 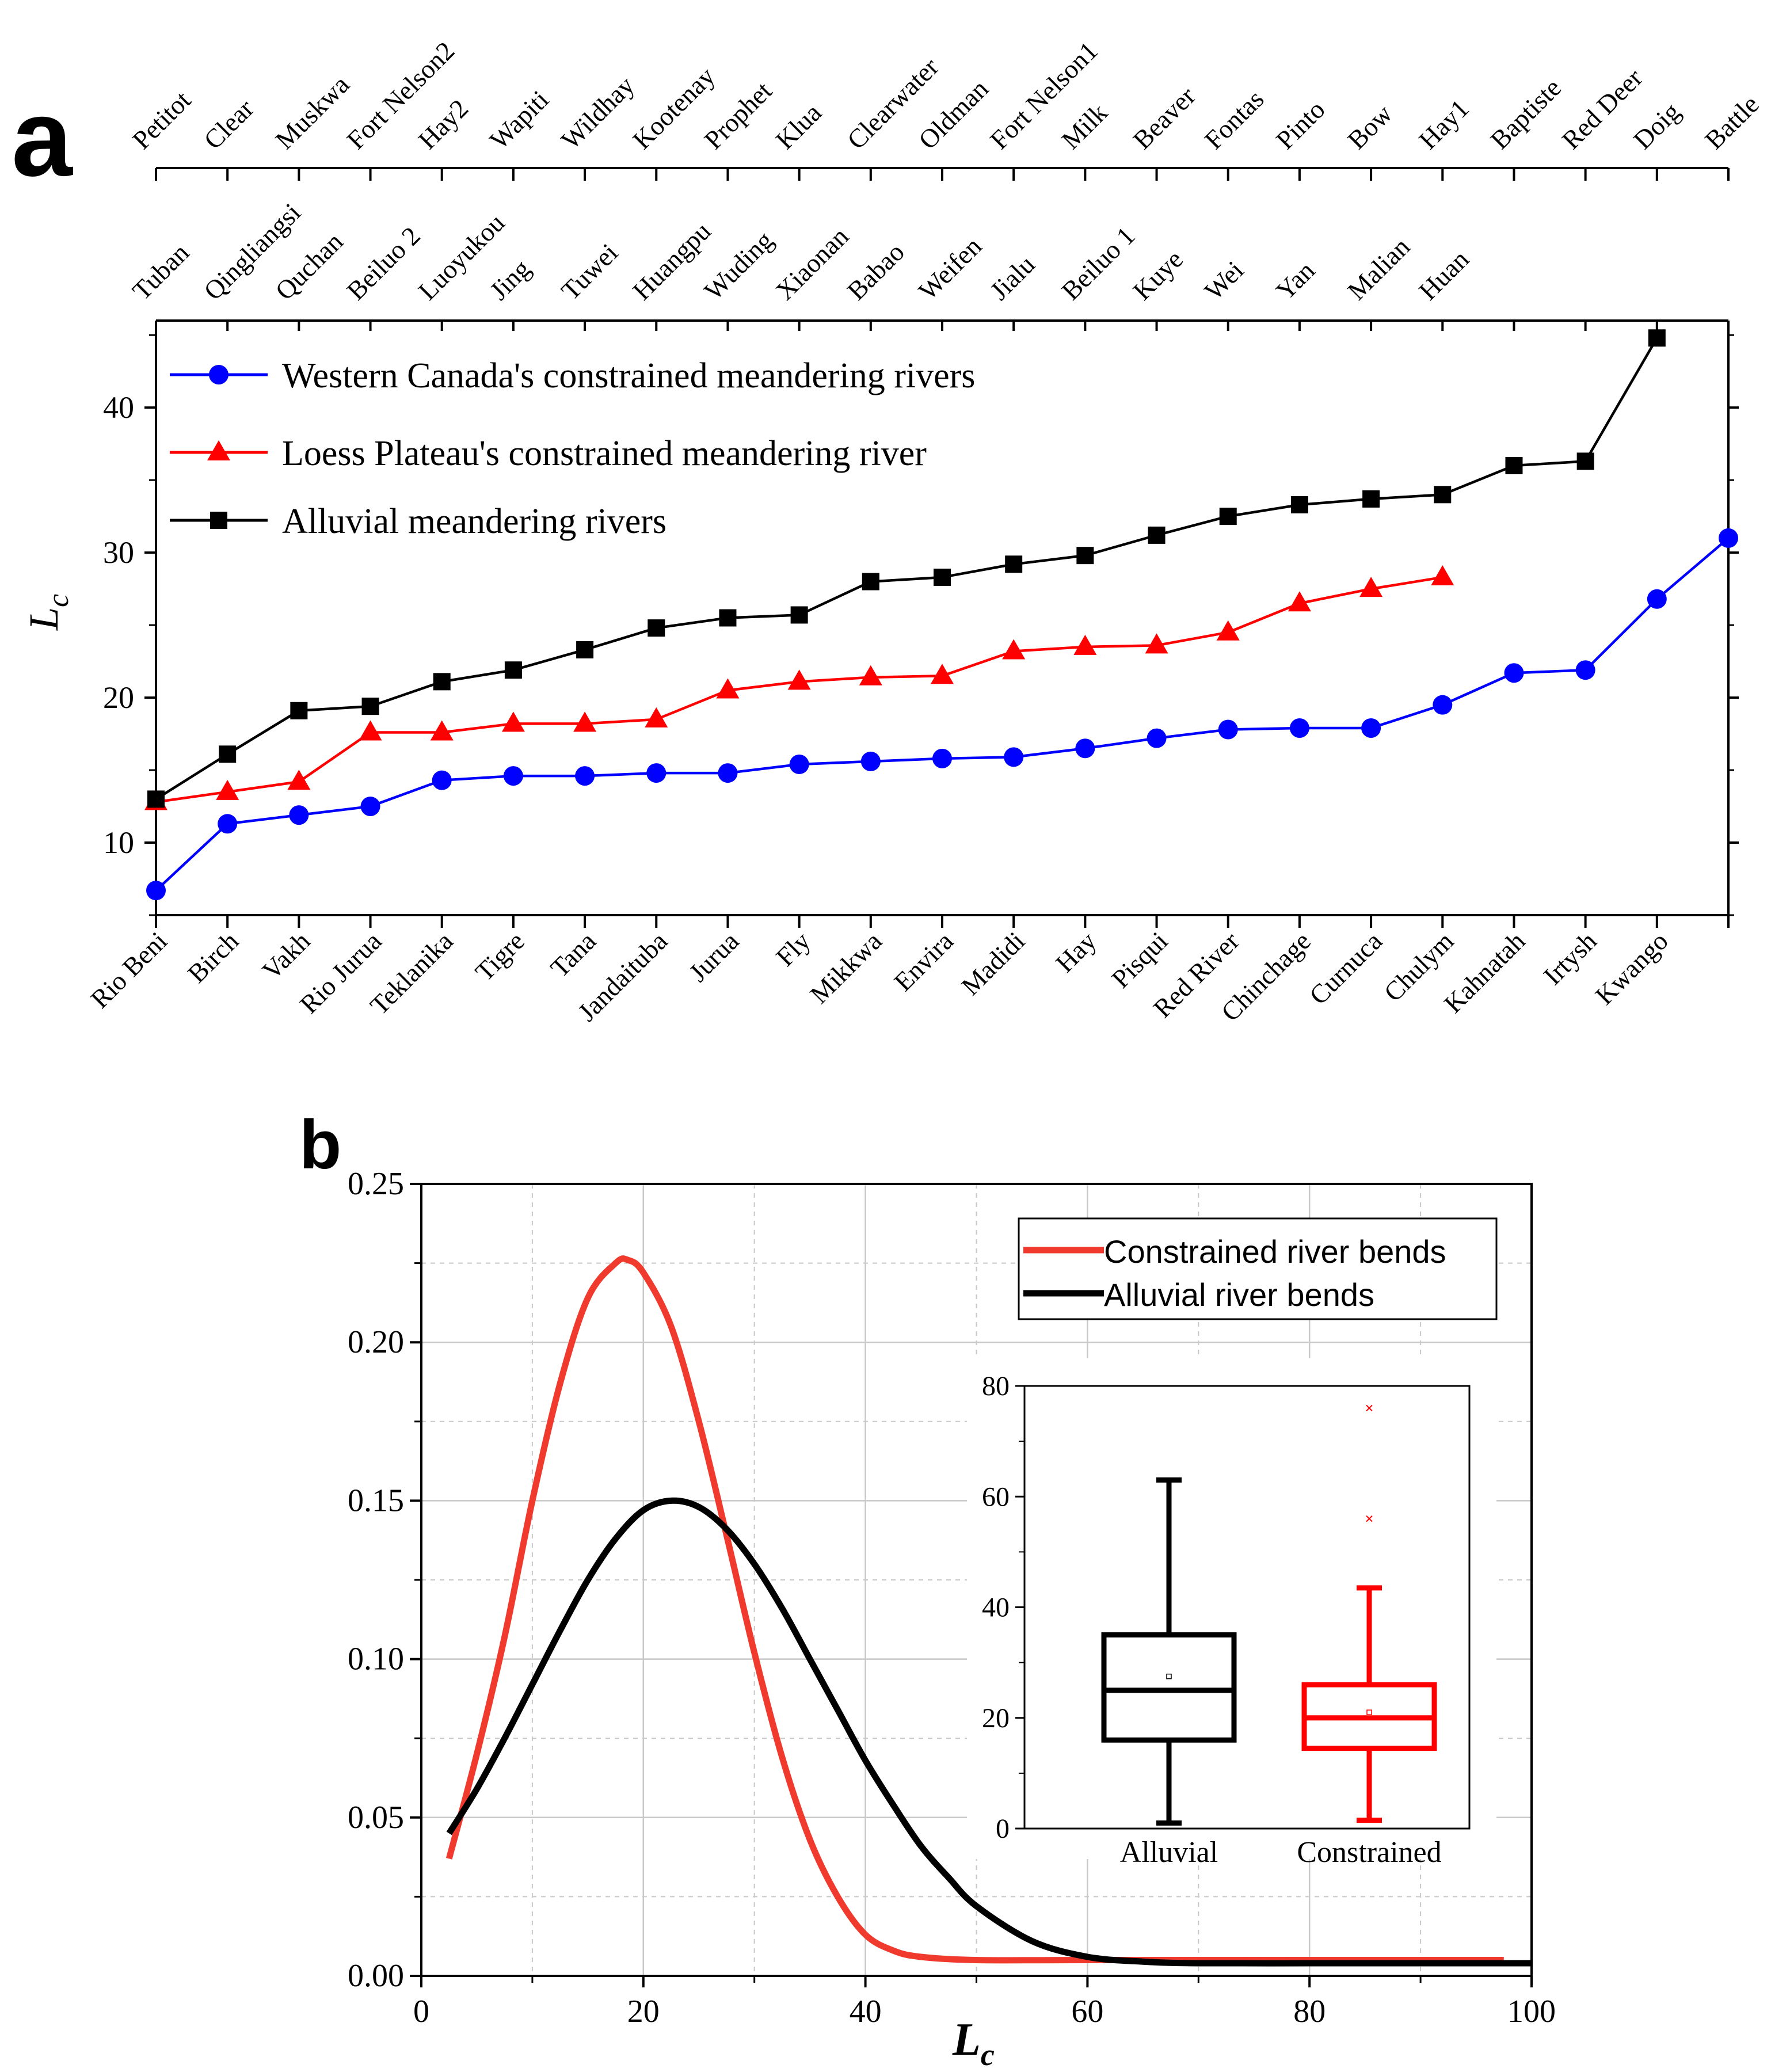 What do you see at coordinates (118, 843) in the screenshot?
I see `y-tick-label: 10` at bounding box center [118, 843].